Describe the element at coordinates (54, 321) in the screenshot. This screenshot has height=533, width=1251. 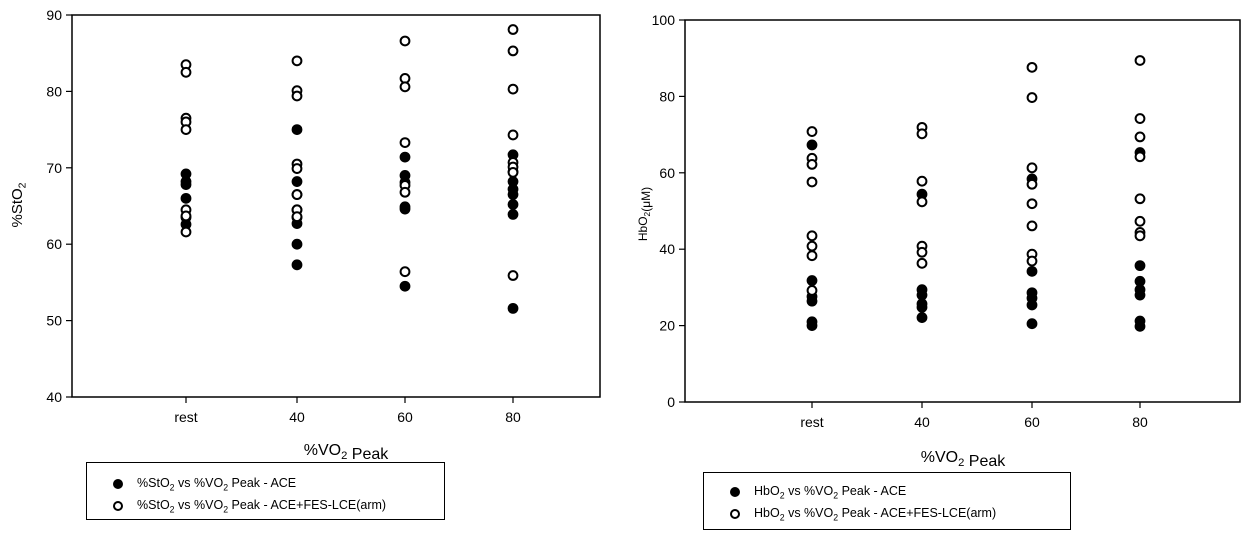
I see `y-tick-label: 50` at that location.